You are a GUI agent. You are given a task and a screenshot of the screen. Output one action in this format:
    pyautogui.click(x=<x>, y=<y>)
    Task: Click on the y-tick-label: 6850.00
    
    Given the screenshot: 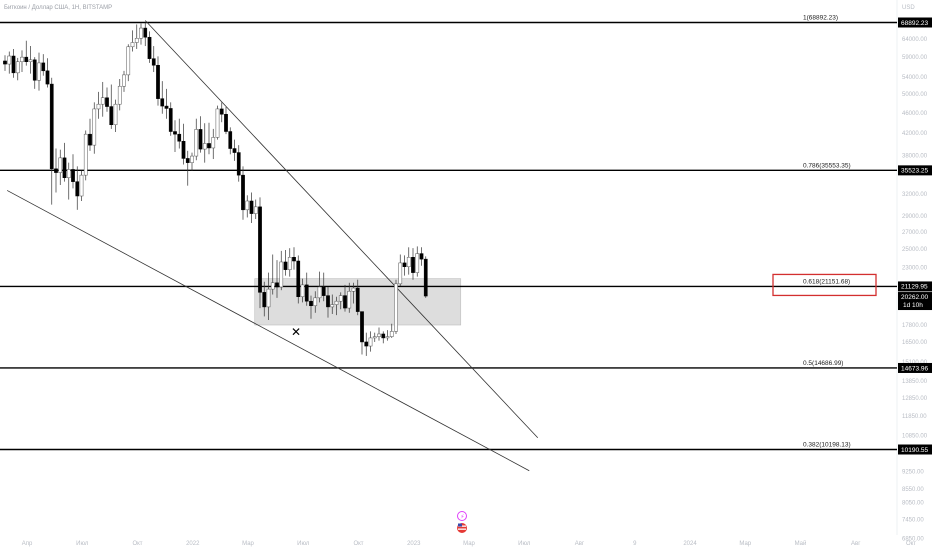 What is the action you would take?
    pyautogui.click(x=913, y=539)
    